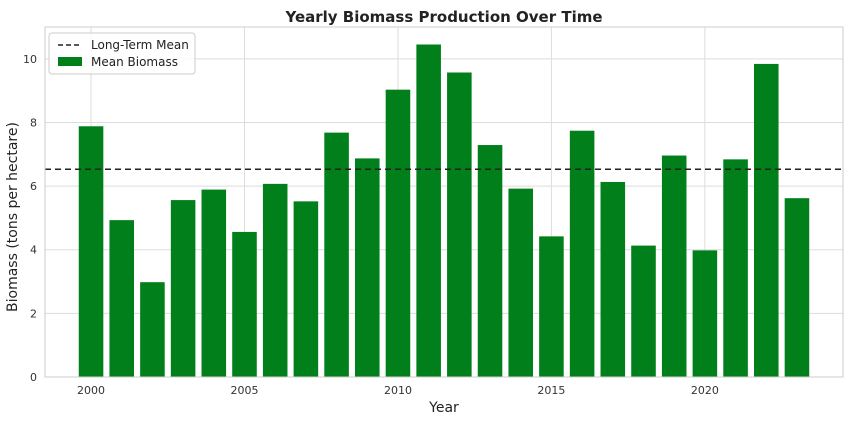 This screenshot has height=425, width=847. I want to click on x-axis-ticks: 2000 2005 2010 2015 2020, so click(398, 390).